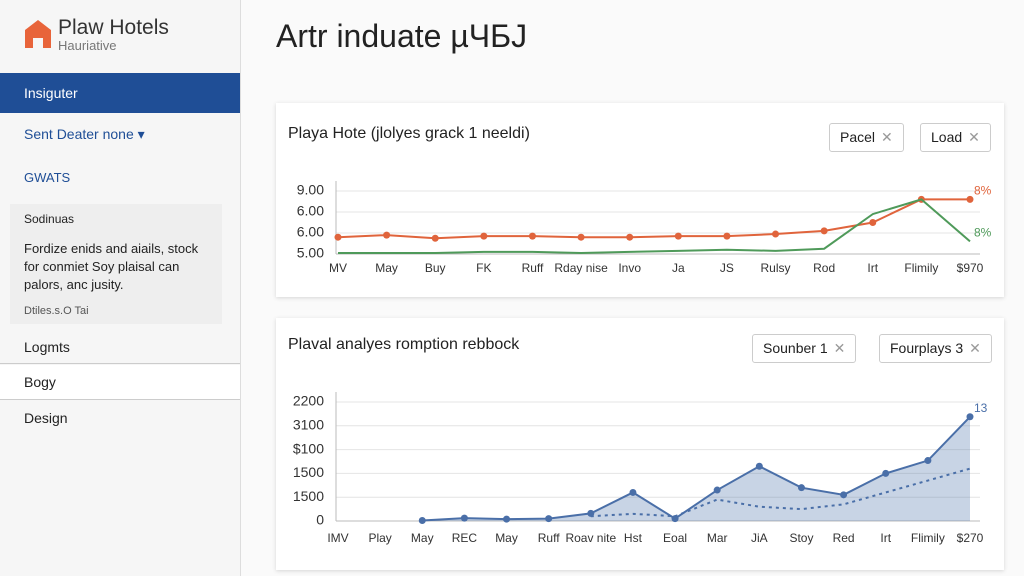 This screenshot has height=576, width=1024. I want to click on x-tick-label: Eoal, so click(675, 538).